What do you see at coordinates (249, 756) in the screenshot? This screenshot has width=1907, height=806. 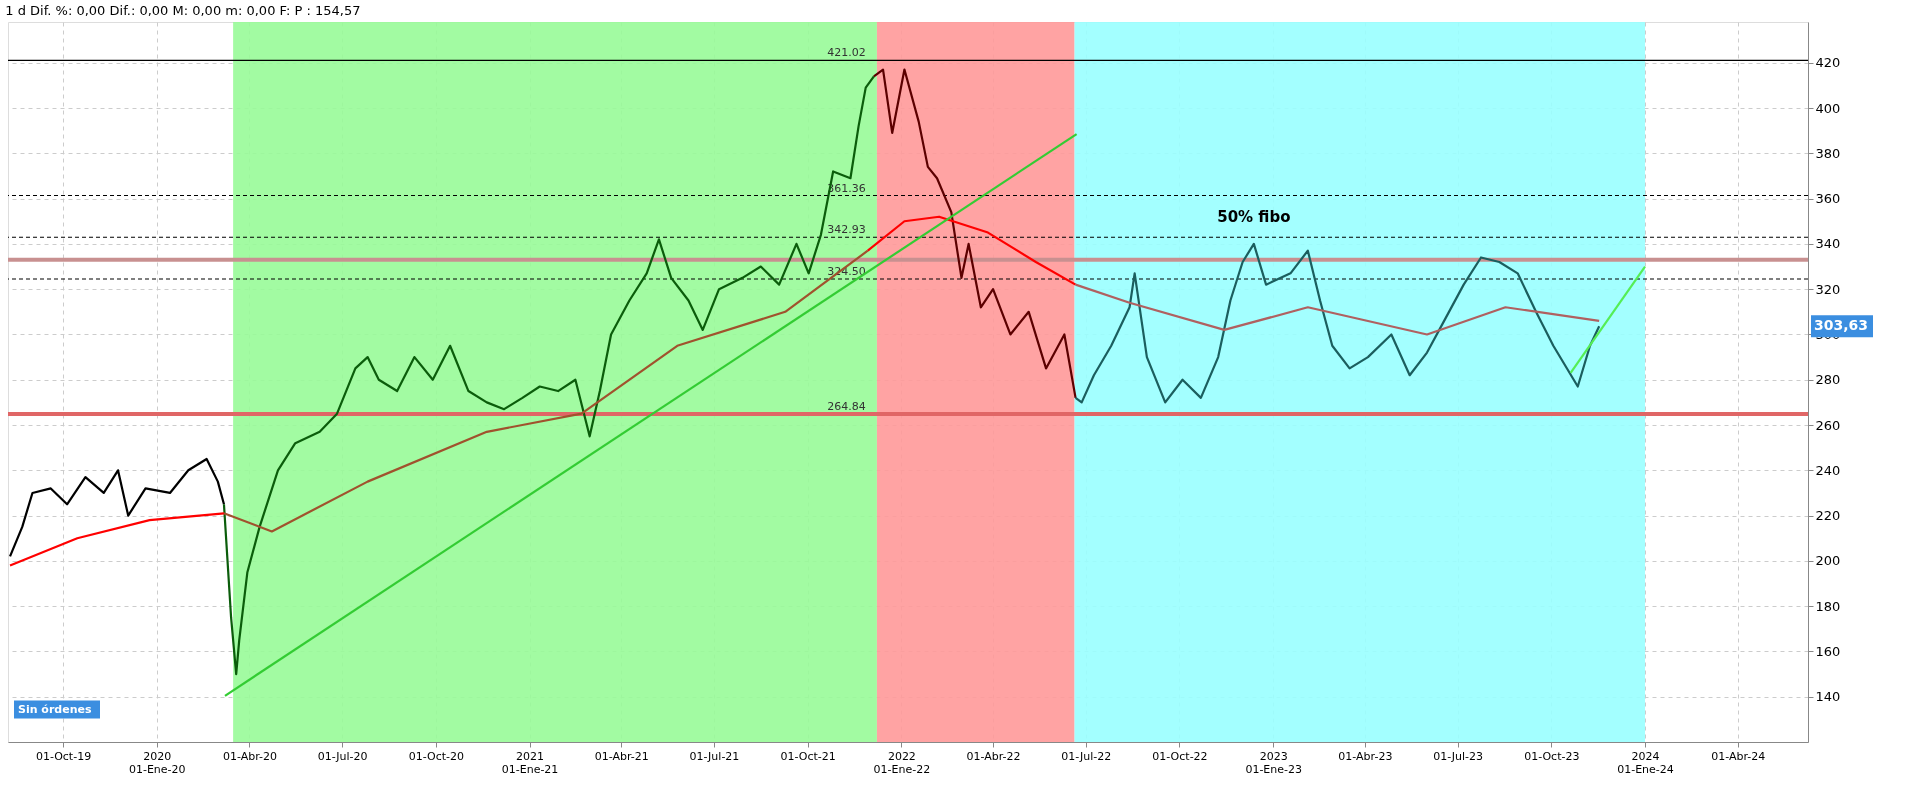 I see `x-tick-label: 01-Abr-20` at bounding box center [249, 756].